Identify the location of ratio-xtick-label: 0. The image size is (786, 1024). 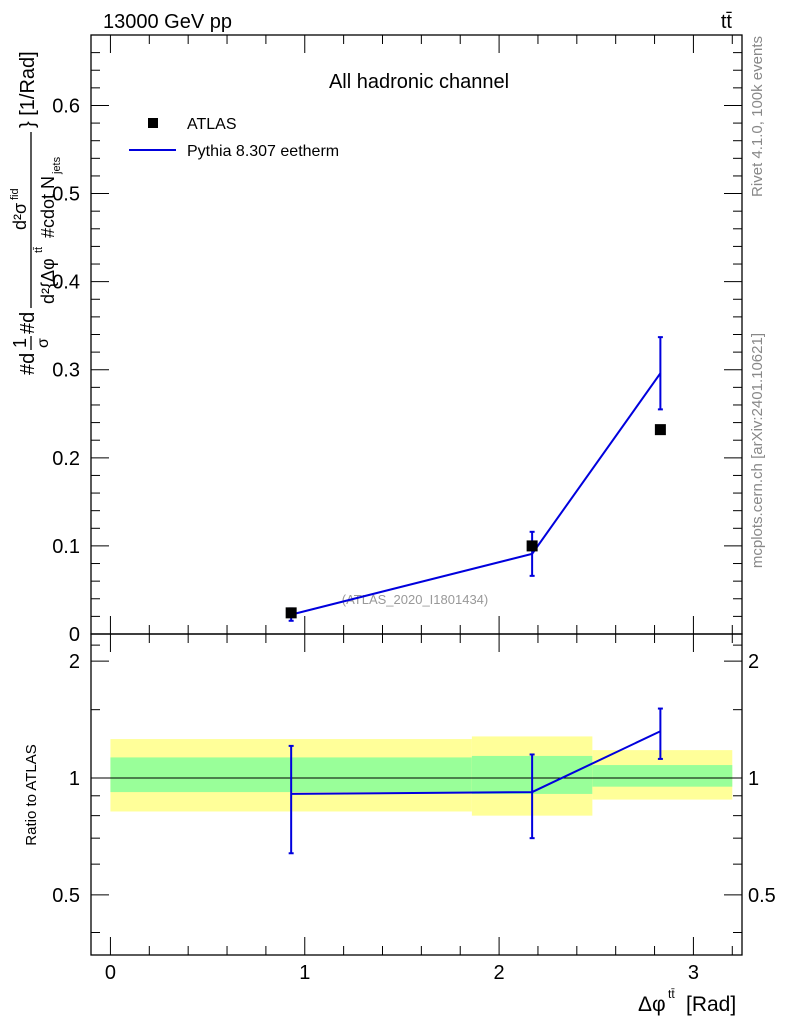
(110, 973).